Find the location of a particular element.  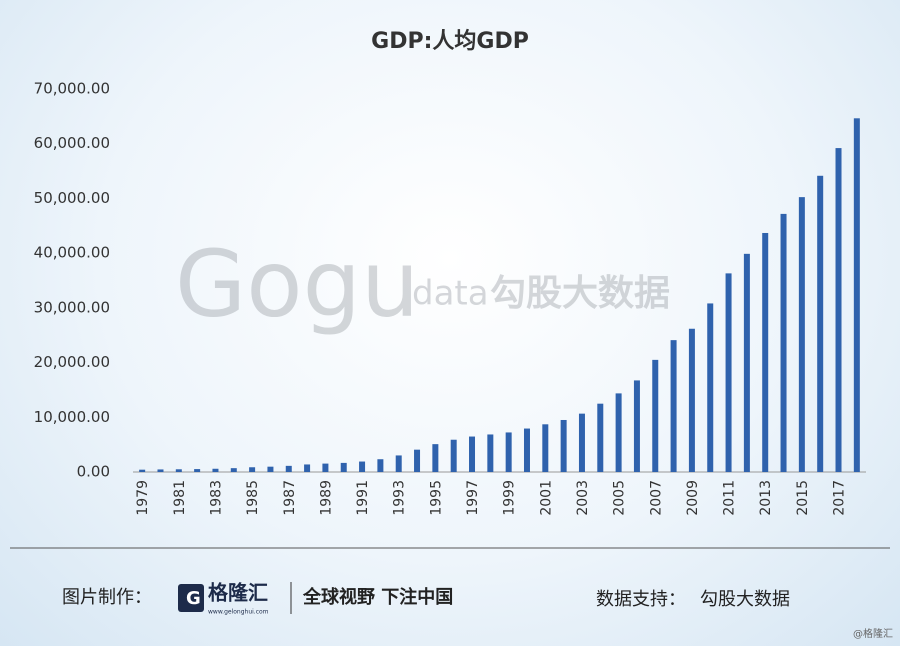

x-tick-label: 2015 is located at coordinates (803, 498).